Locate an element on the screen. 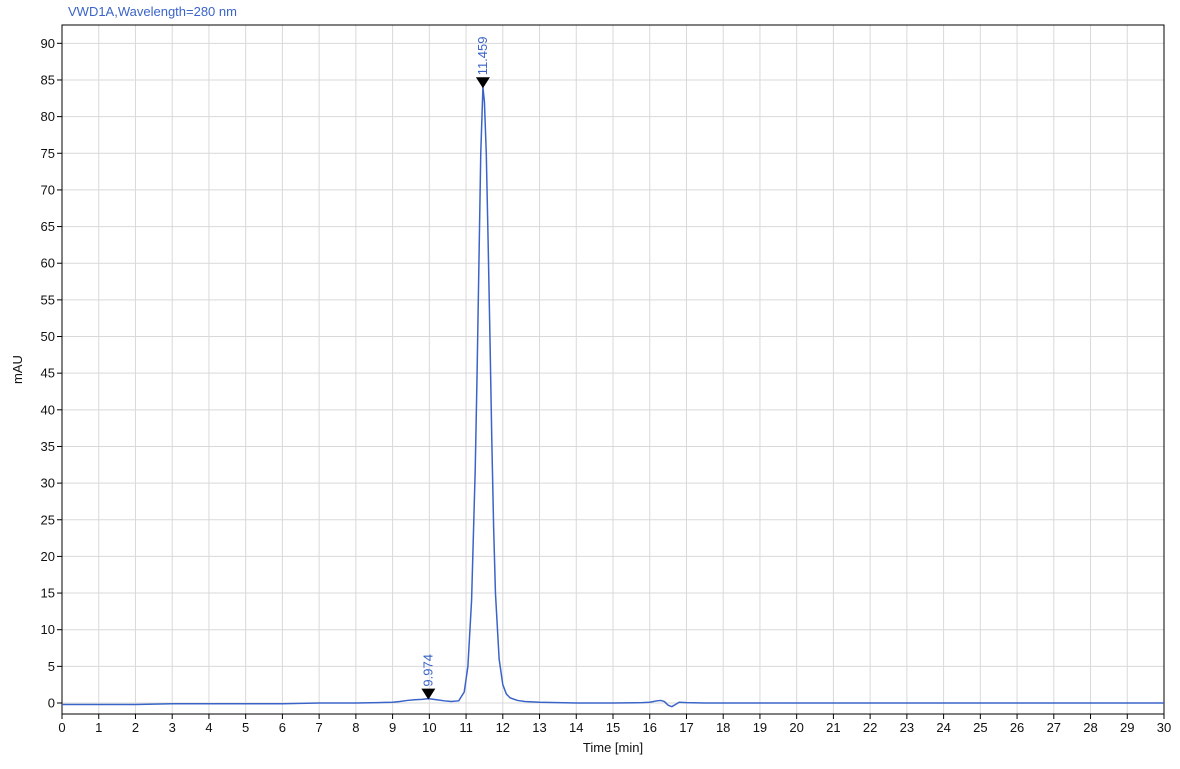  x-tick-label: 28 is located at coordinates (1090, 727).